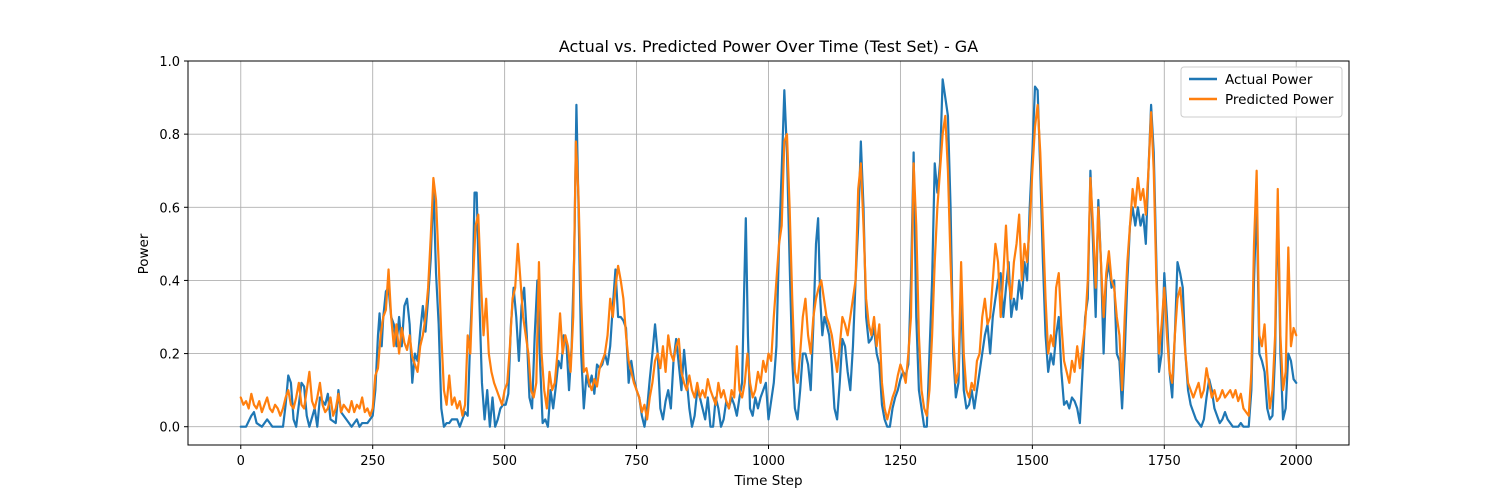  Describe the element at coordinates (372, 461) in the screenshot. I see `x-tick-label: 250` at that location.